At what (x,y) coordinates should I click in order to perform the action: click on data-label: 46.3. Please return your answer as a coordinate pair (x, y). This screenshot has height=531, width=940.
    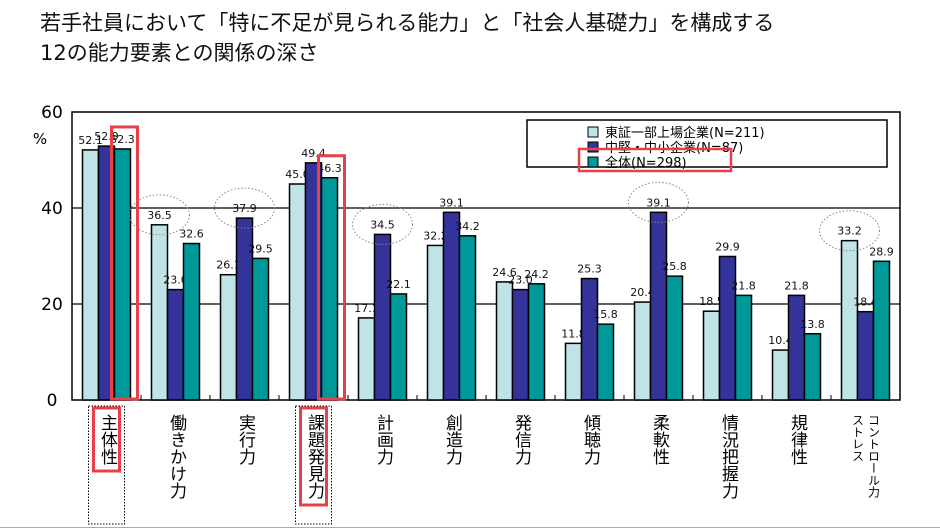
    Looking at the image, I should click on (329, 168).